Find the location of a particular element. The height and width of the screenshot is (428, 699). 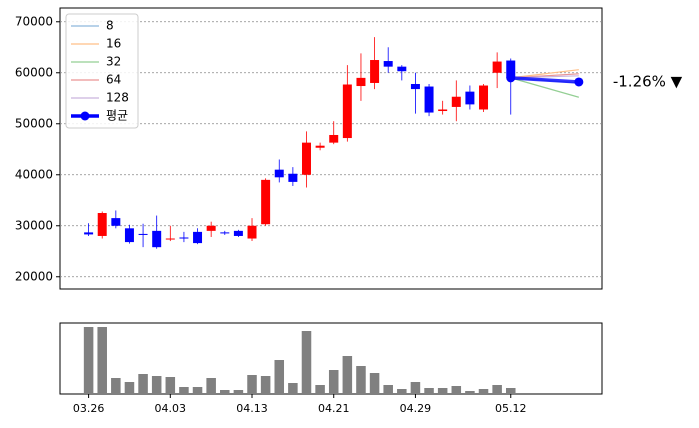

y-tick-label: 60000 is located at coordinates (34, 72).